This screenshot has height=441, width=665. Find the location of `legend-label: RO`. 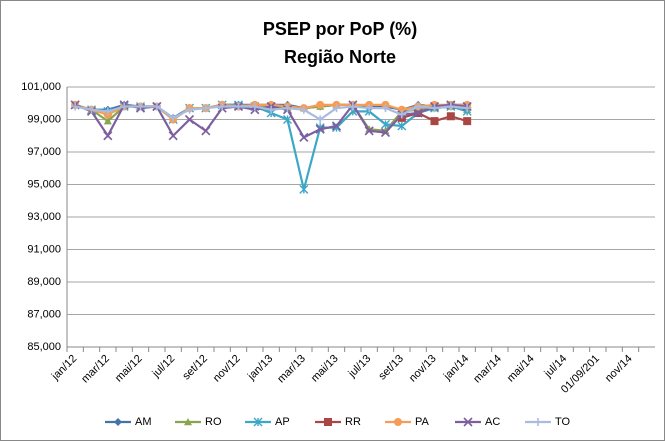

legend-label: RO is located at coordinates (213, 422).